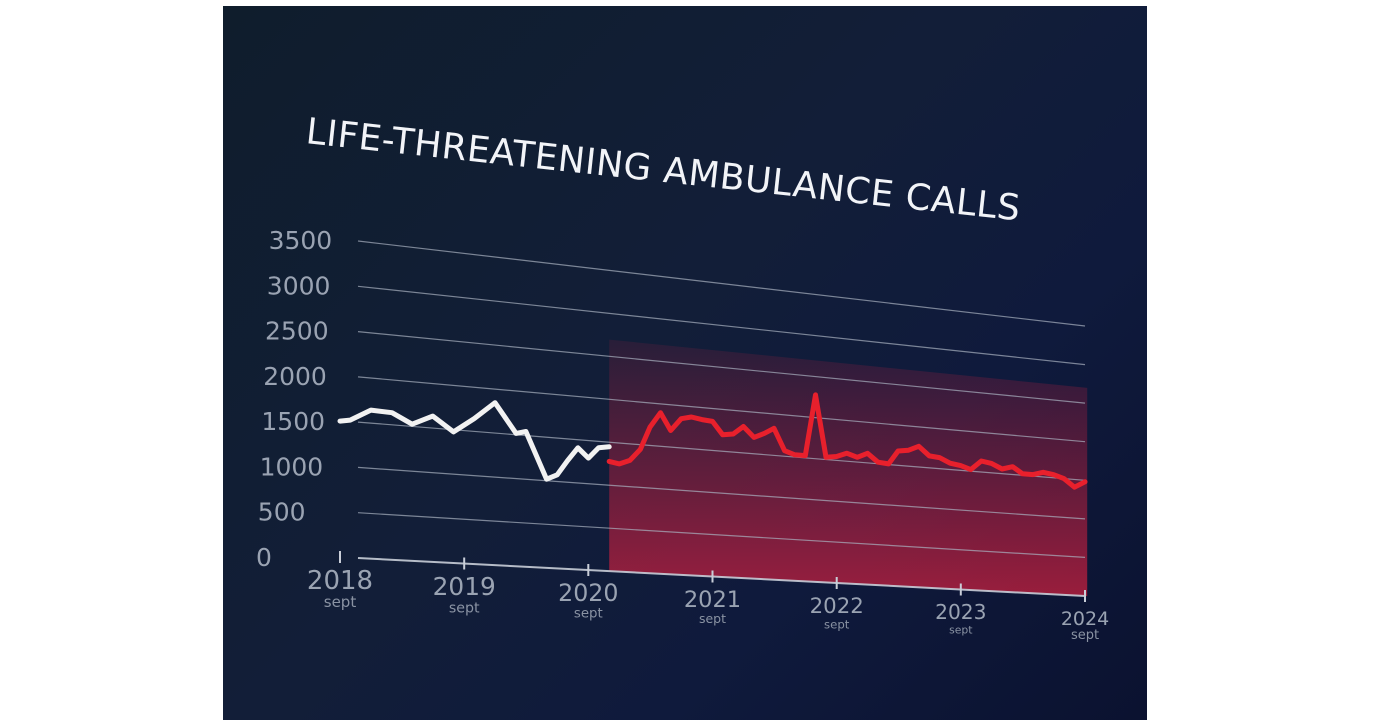  I want to click on x-tick-label: 2024, so click(1085, 619).